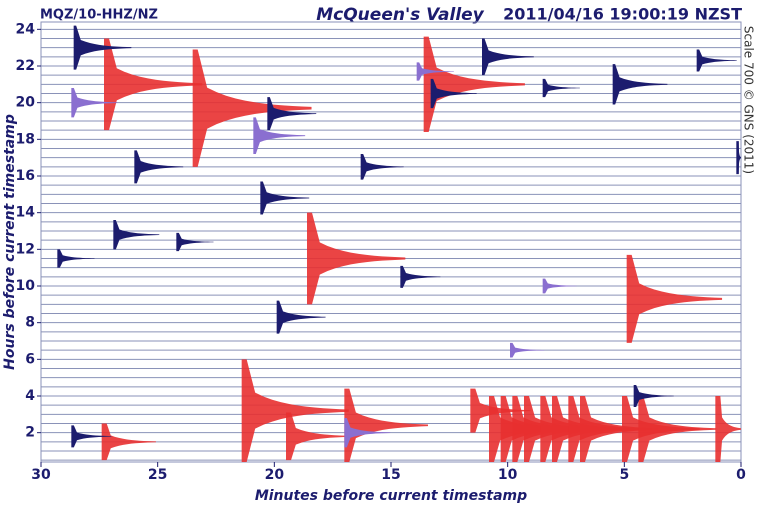 The image size is (766, 507). I want to click on y-tick-label: 14, so click(26, 213).